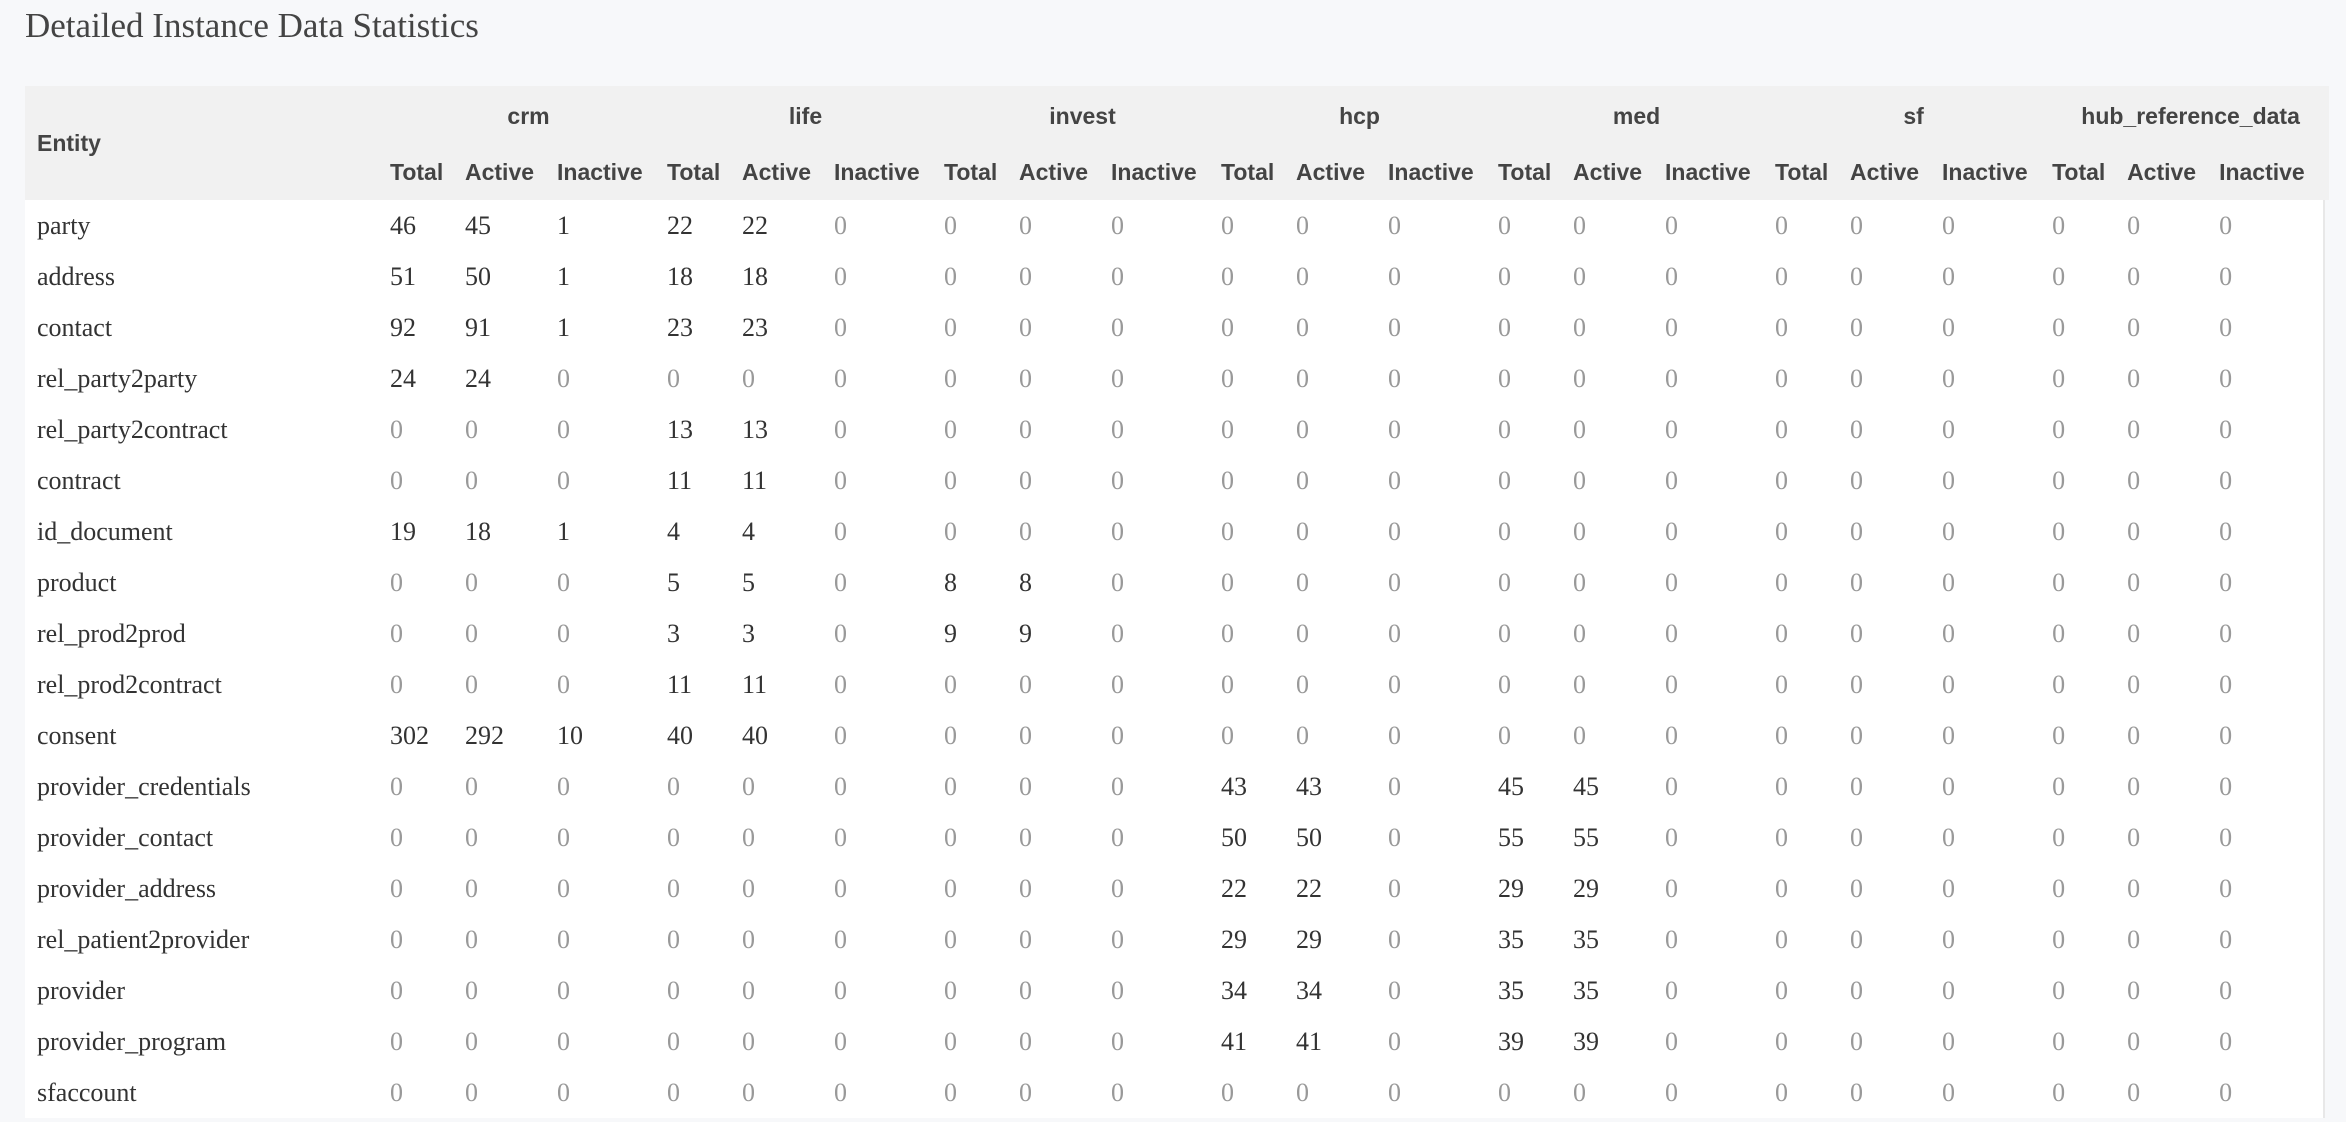  I want to click on column-header-hub_reference_data-total: Total, so click(2079, 171).